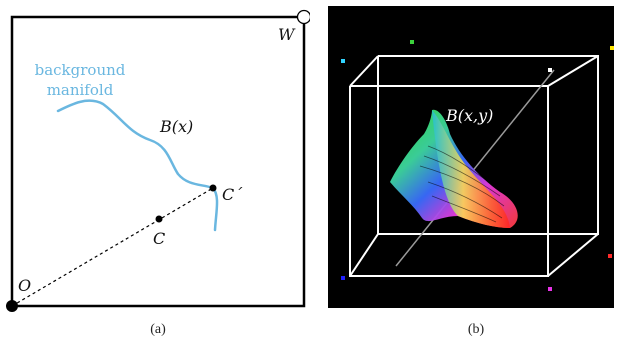 The image size is (618, 345). What do you see at coordinates (454, 168) in the screenshot?
I see `color-surface` at bounding box center [454, 168].